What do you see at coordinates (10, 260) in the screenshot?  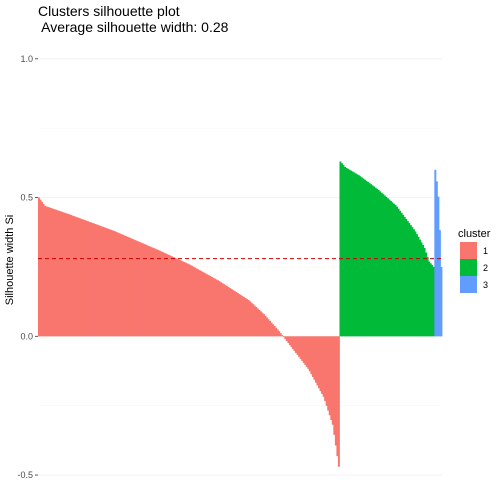 I see `y-axis-title: Silhouette width Si` at bounding box center [10, 260].